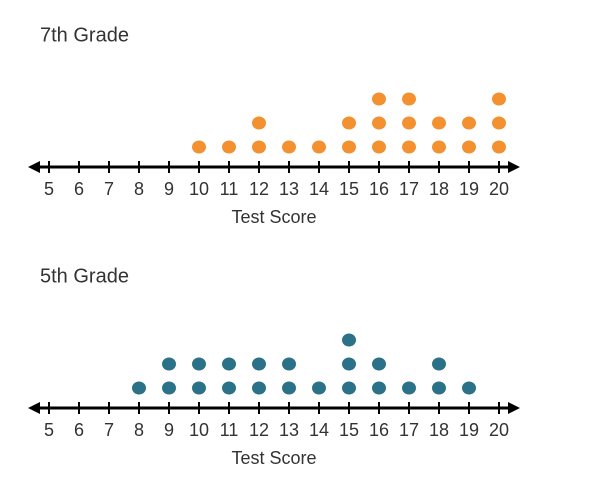 Image resolution: width=608 pixels, height=478 pixels. I want to click on chart-title: 7th Grade, so click(84, 35).